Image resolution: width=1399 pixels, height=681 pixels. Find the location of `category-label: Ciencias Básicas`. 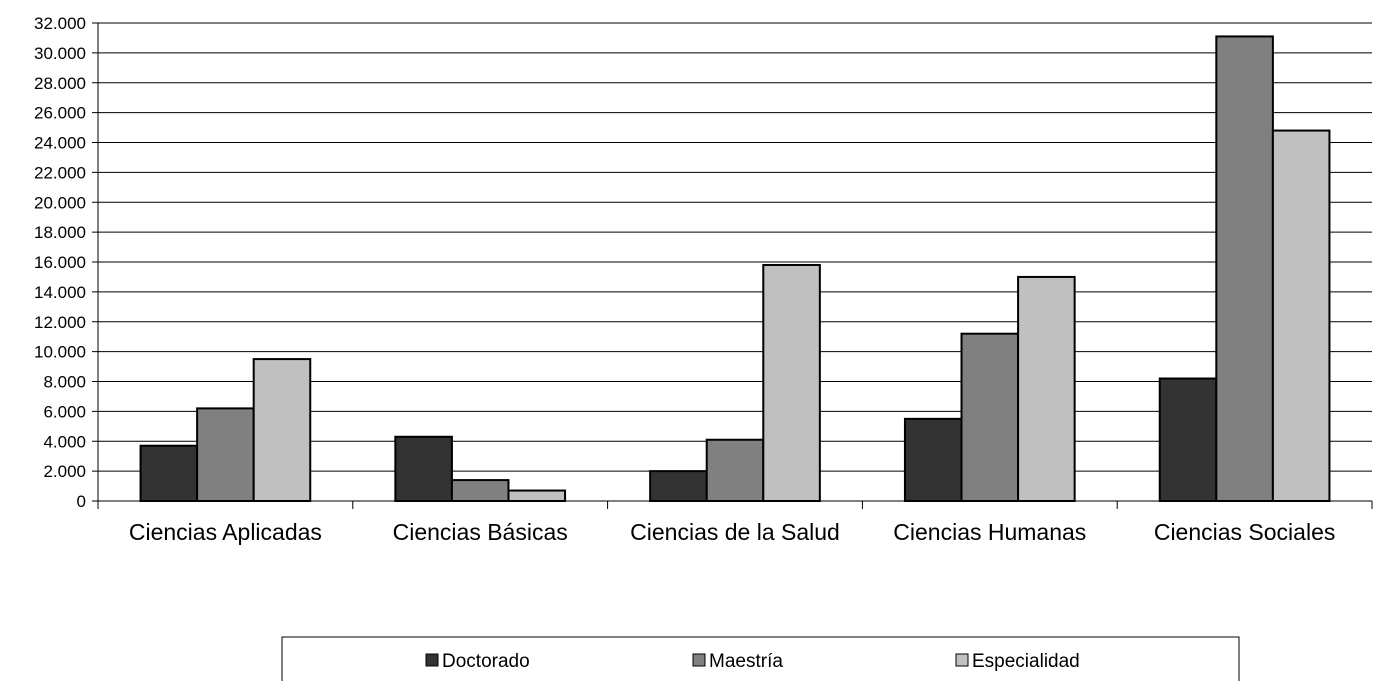

category-label: Ciencias Básicas is located at coordinates (480, 532).